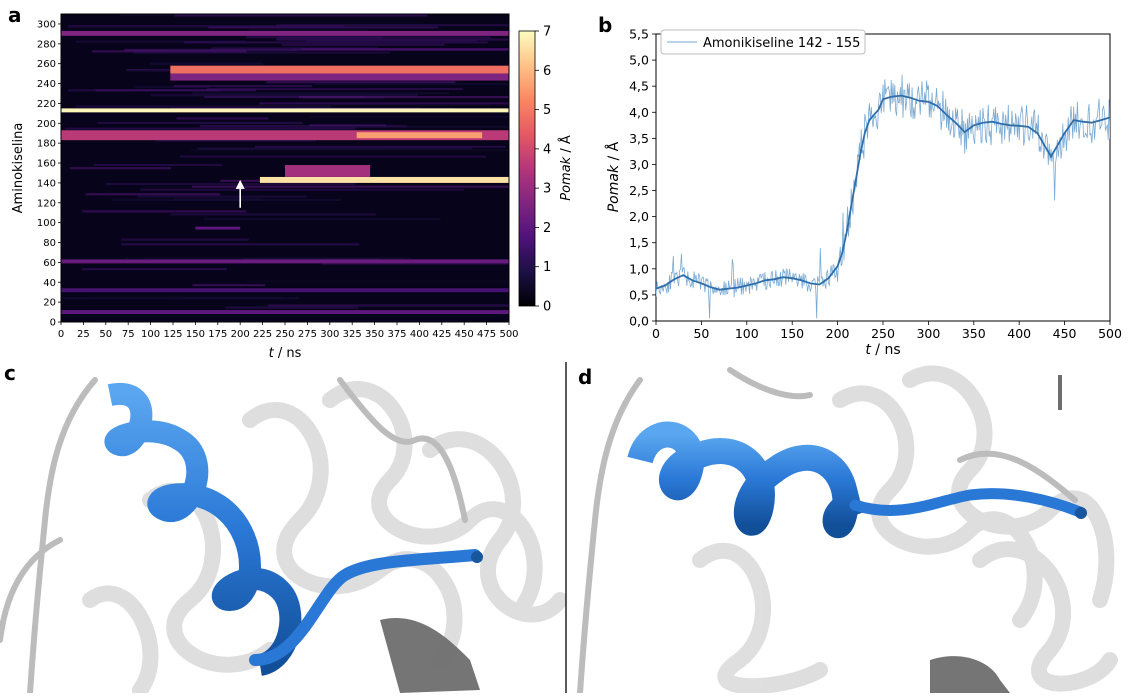 Image resolution: width=1128 pixels, height=697 pixels. I want to click on y-tick-label: 0, so click(53, 323).